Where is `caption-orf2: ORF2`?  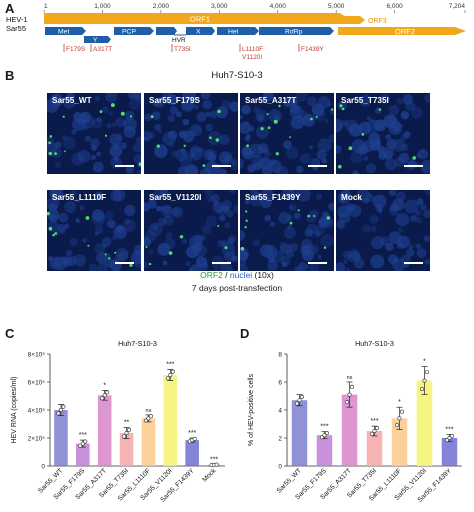
caption-orf2: ORF2 is located at coordinates (211, 275).